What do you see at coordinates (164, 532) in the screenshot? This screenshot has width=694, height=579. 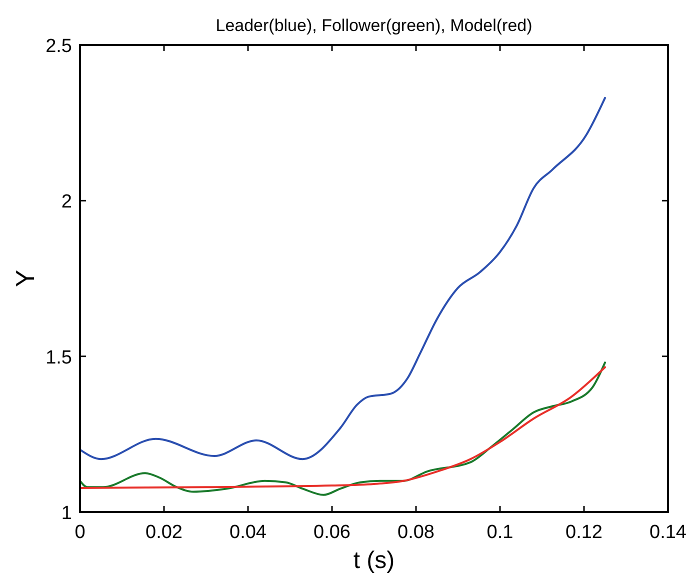 I see `x-tick-label: 0.02` at bounding box center [164, 532].